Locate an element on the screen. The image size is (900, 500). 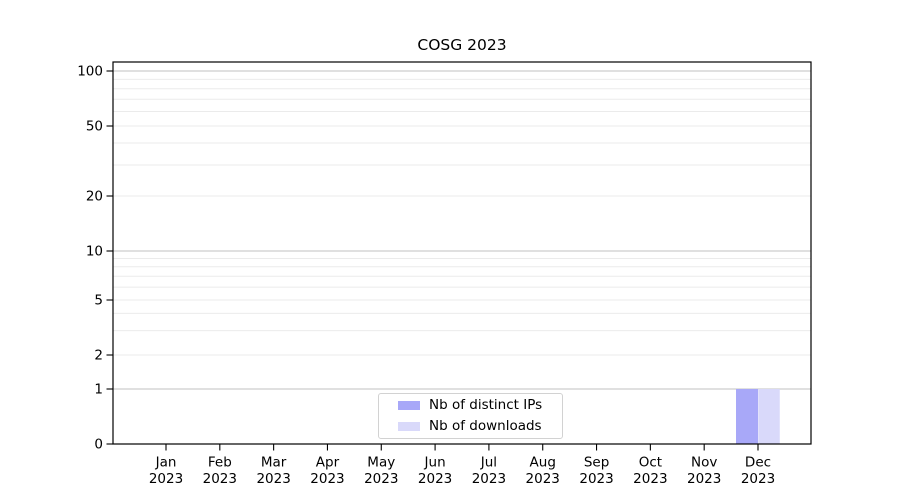
legend-label-downloads: Nb of downloads is located at coordinates (485, 425).